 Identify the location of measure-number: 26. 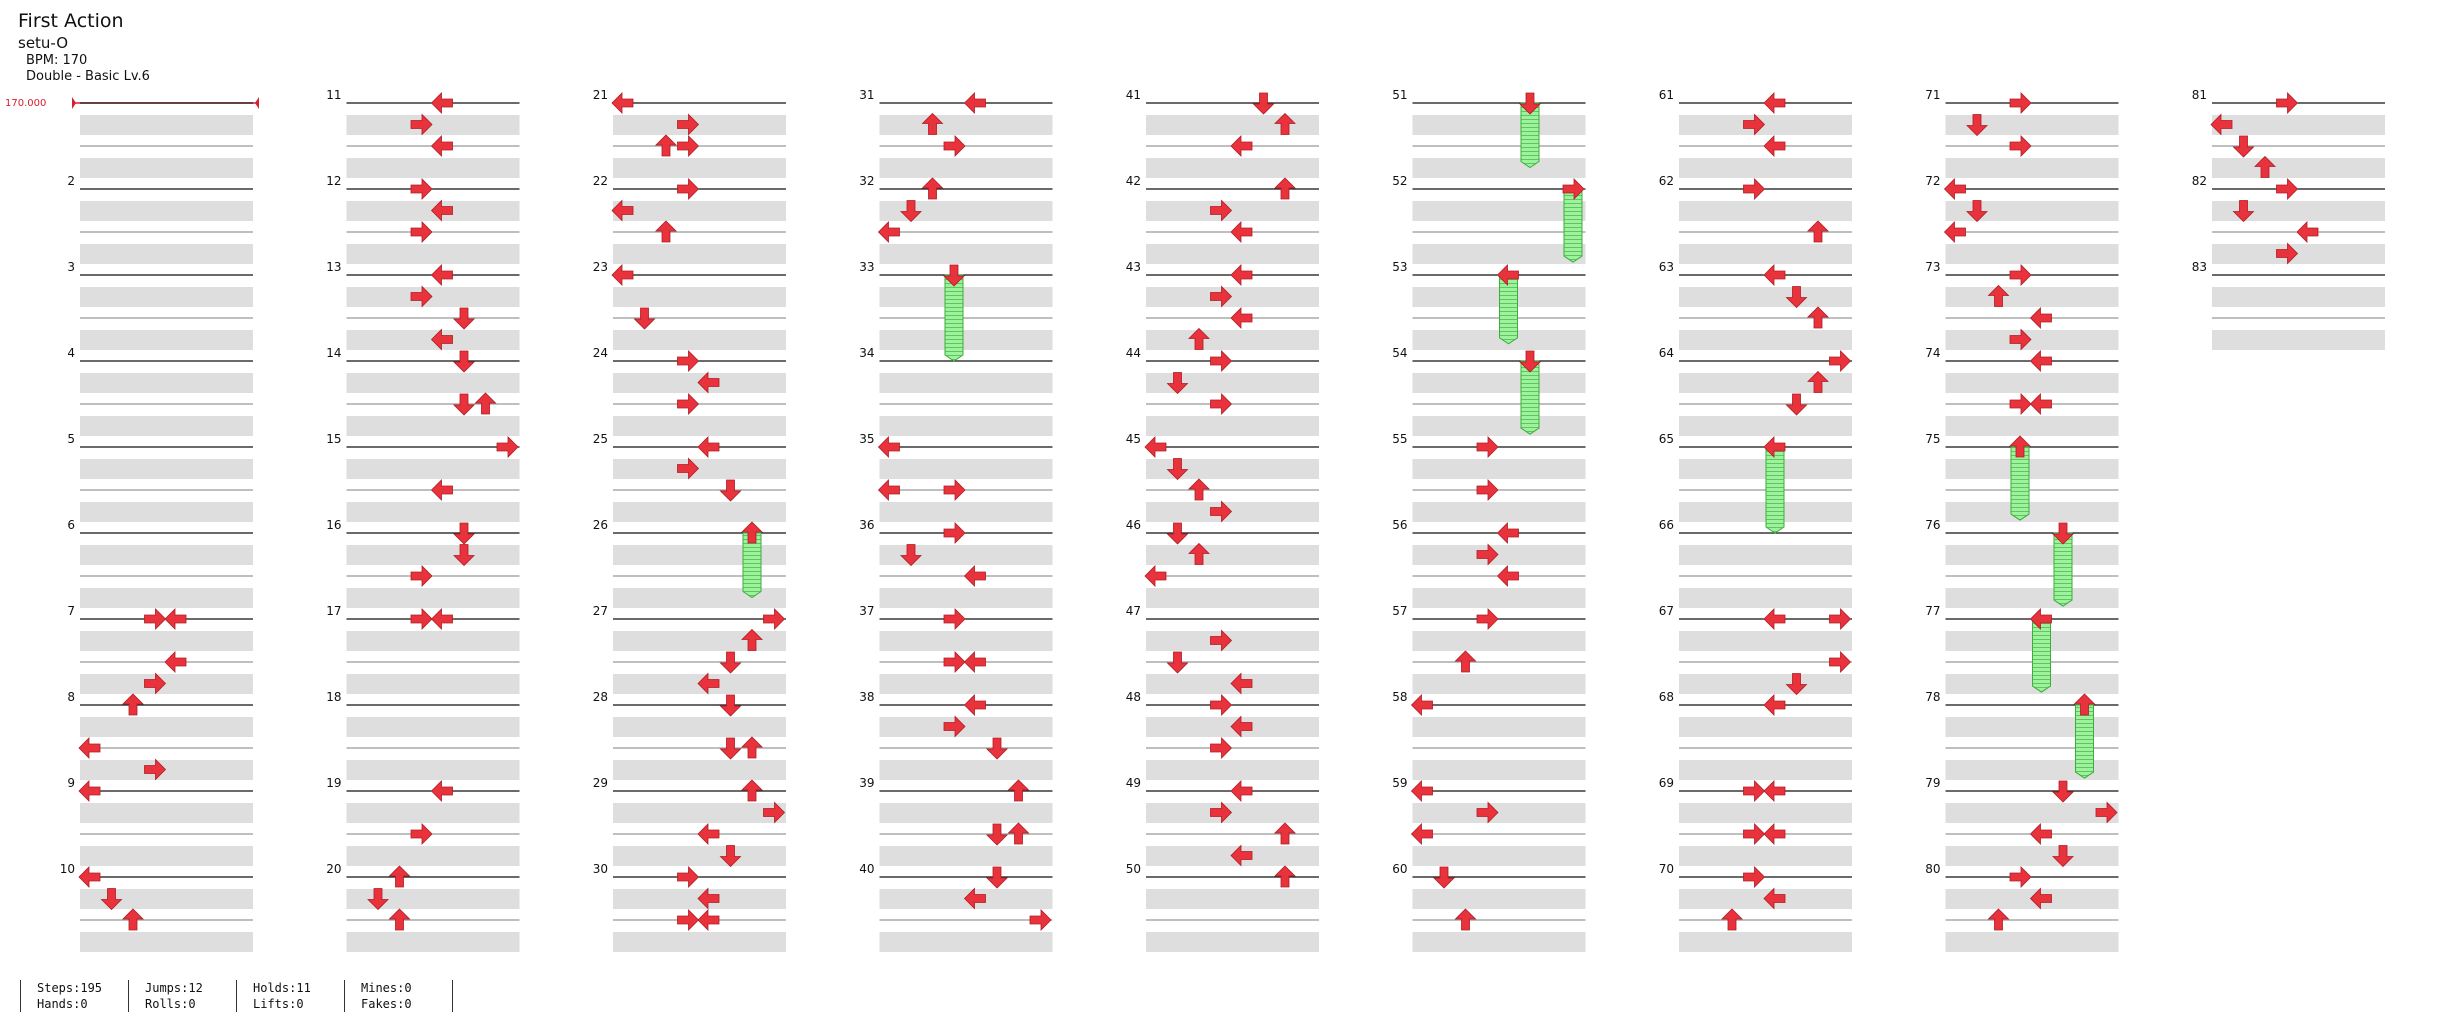
(600, 525).